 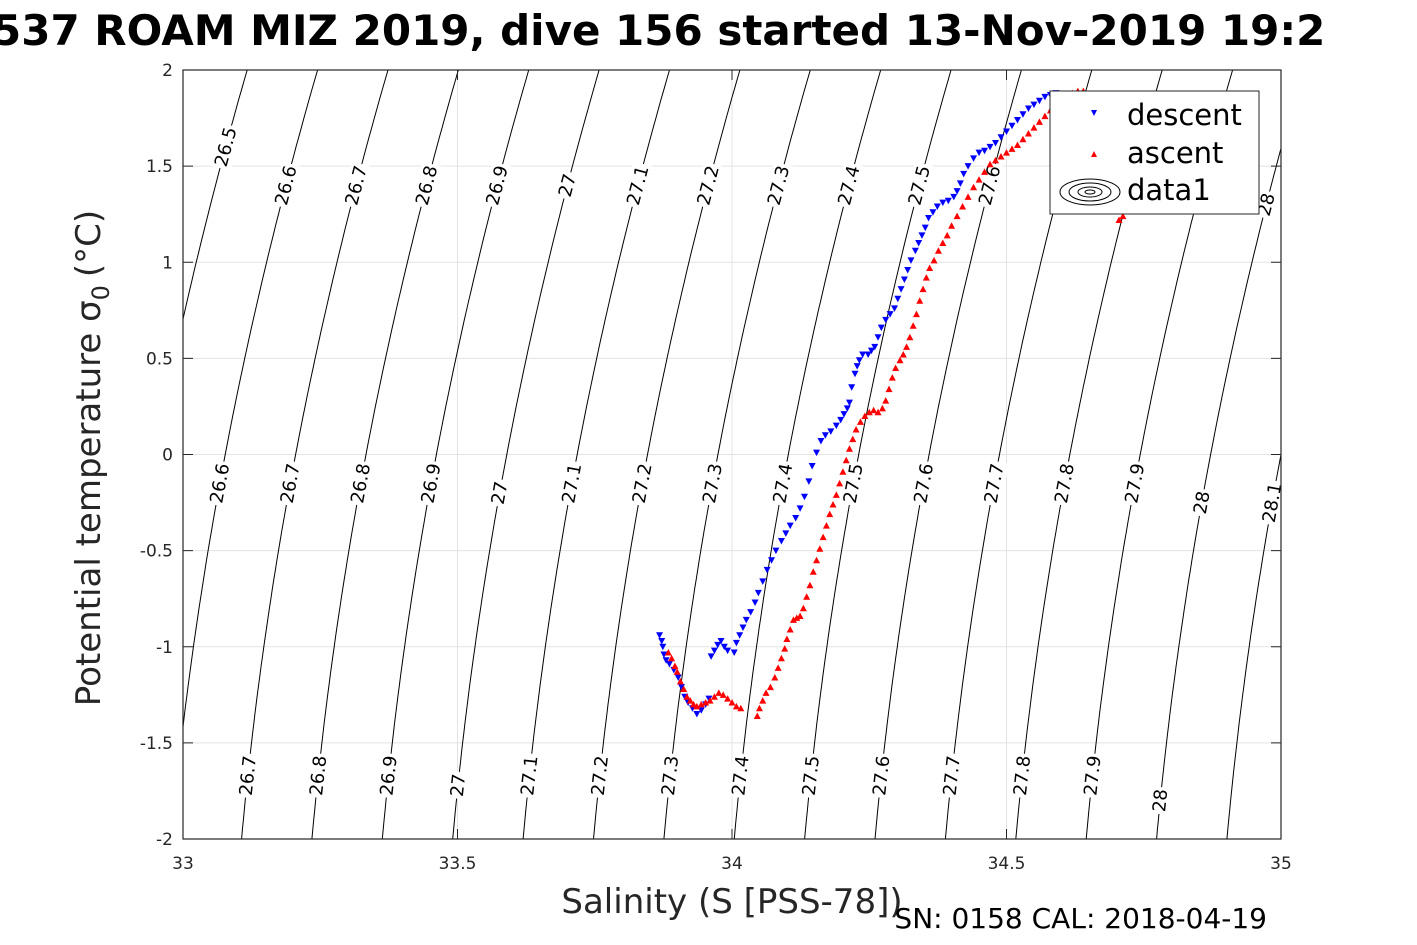 What do you see at coordinates (600, 776) in the screenshot?
I see `contour-label: 27.2` at bounding box center [600, 776].